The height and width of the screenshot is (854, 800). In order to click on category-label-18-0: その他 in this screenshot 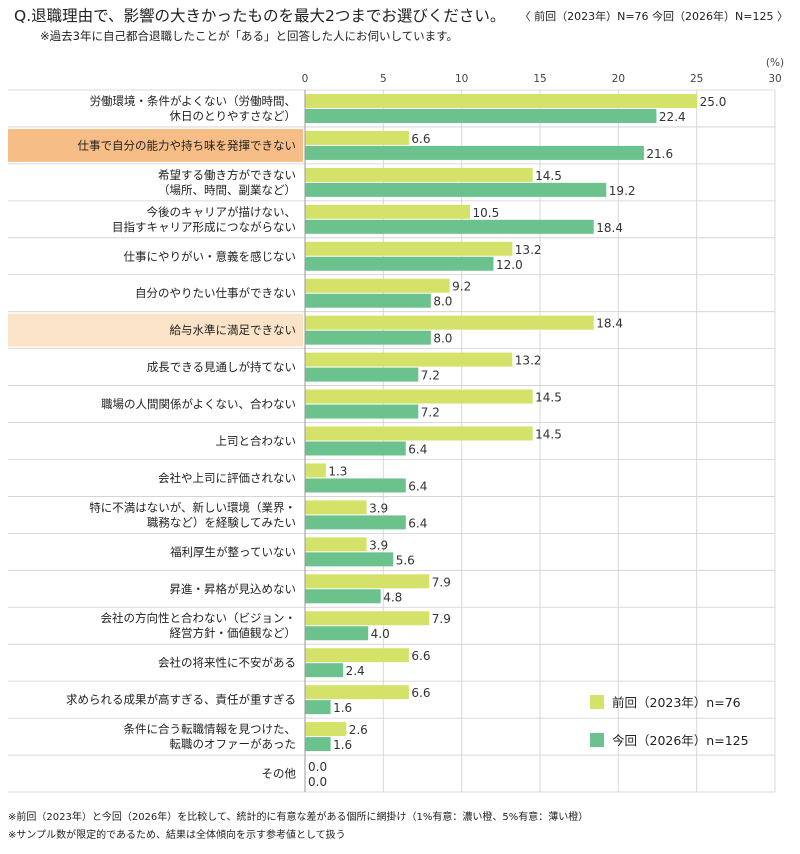, I will do `click(279, 774)`.